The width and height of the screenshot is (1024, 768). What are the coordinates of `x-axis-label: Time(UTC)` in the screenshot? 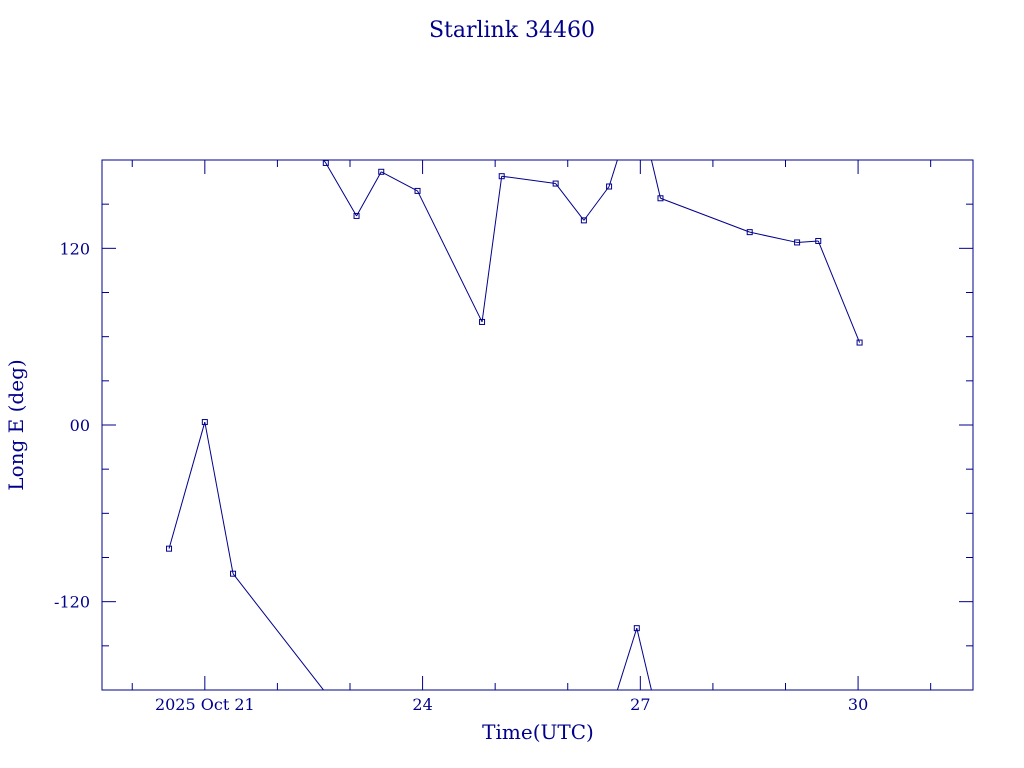 It's located at (538, 732).